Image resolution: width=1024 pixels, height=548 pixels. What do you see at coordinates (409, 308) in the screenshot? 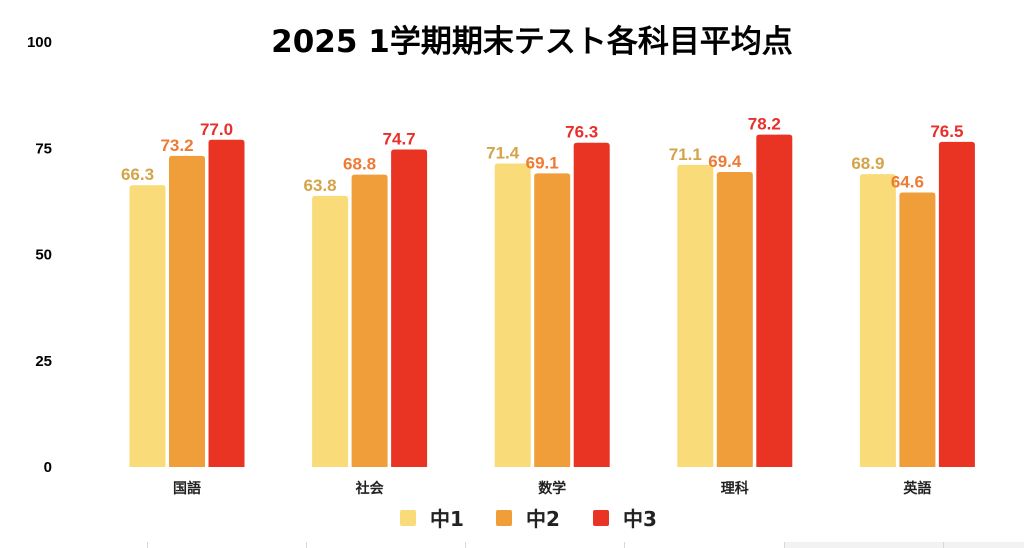
I see `bar-中3-社会` at bounding box center [409, 308].